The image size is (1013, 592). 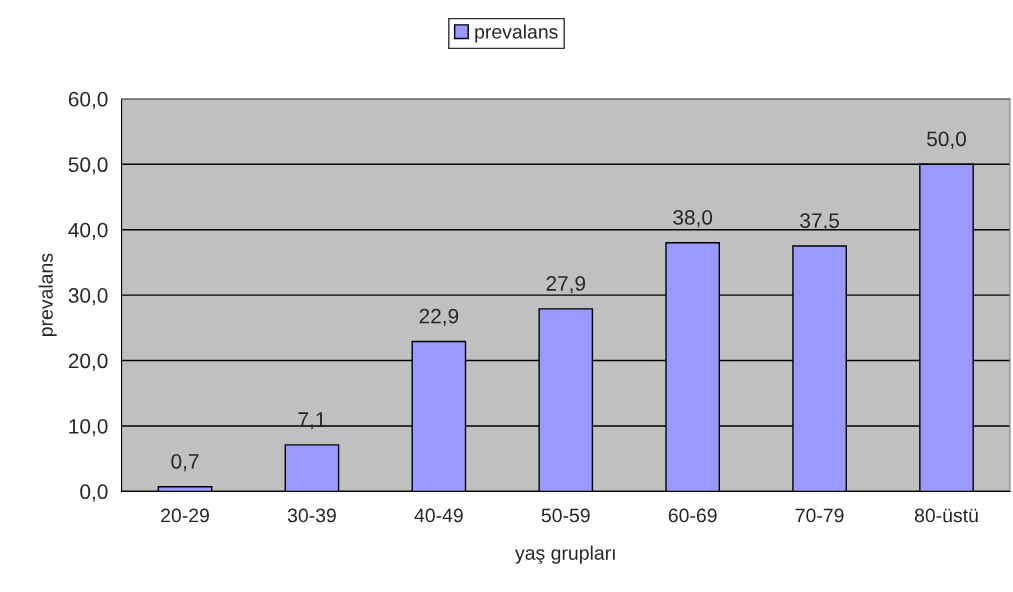 What do you see at coordinates (819, 515) in the screenshot?
I see `x-tick-label: 70-79` at bounding box center [819, 515].